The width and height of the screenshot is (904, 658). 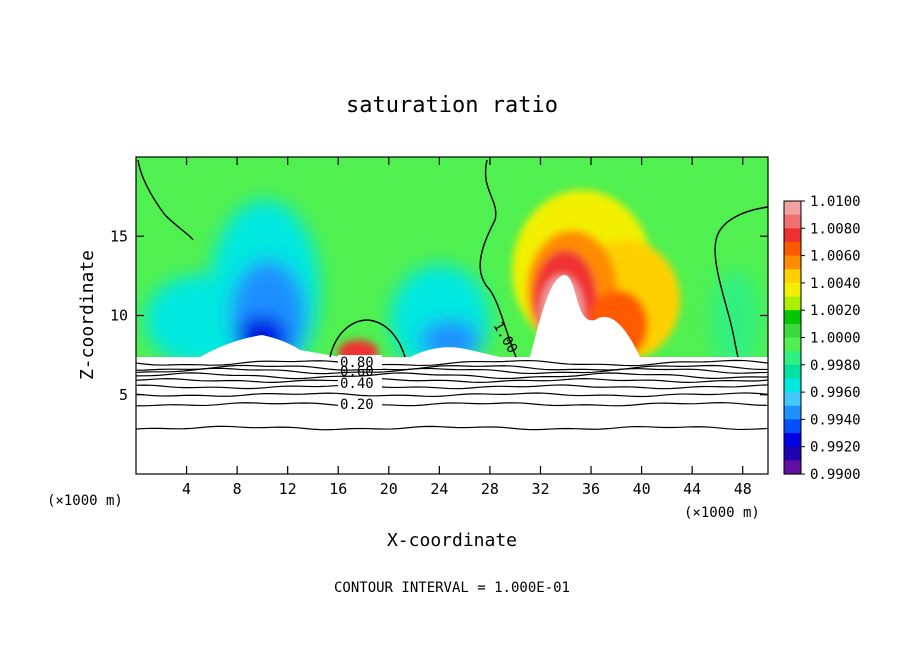 I want to click on colorbar-label: 0.9980, so click(x=835, y=366).